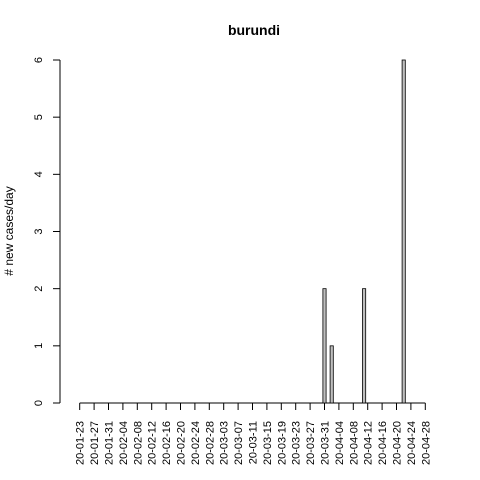 Image resolution: width=480 pixels, height=480 pixels. What do you see at coordinates (354, 443) in the screenshot?
I see `x-tick-label: 20-04-08` at bounding box center [354, 443].